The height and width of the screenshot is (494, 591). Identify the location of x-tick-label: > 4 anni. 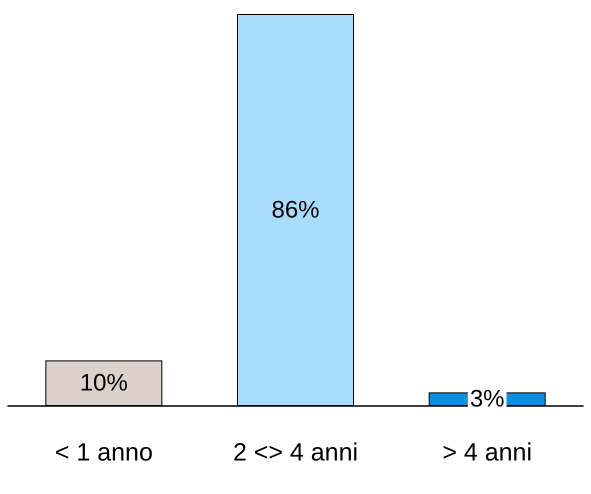
(487, 452).